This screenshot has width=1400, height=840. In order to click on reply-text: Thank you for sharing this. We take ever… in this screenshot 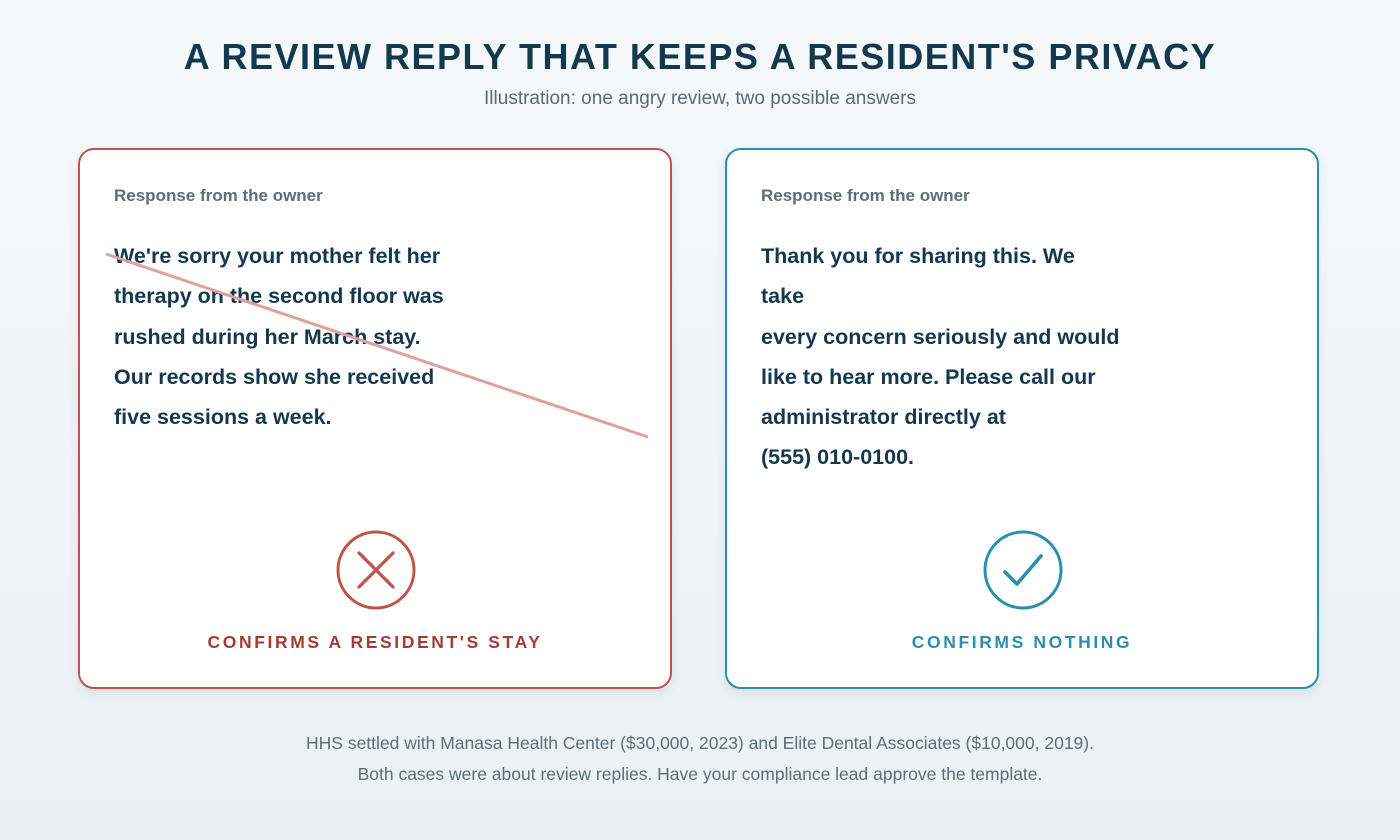, I will do `click(941, 357)`.